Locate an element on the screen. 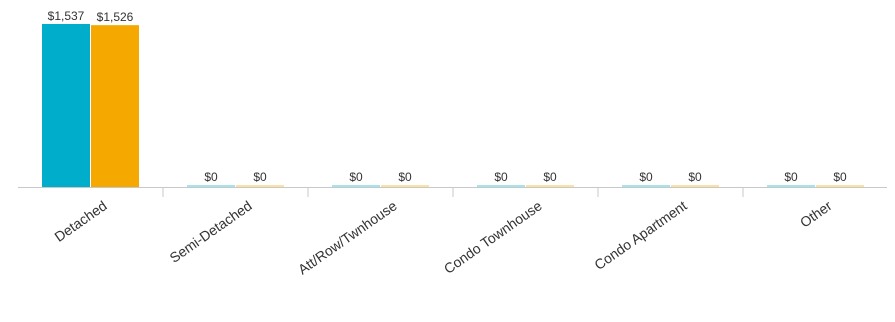  value-label-semi-detached-series-1: $0 is located at coordinates (211, 177).